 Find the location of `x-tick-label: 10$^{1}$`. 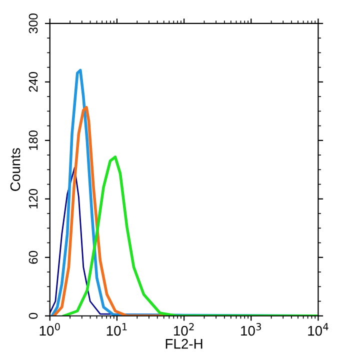

x-tick-label: 10$^{1}$ is located at coordinates (116, 329).